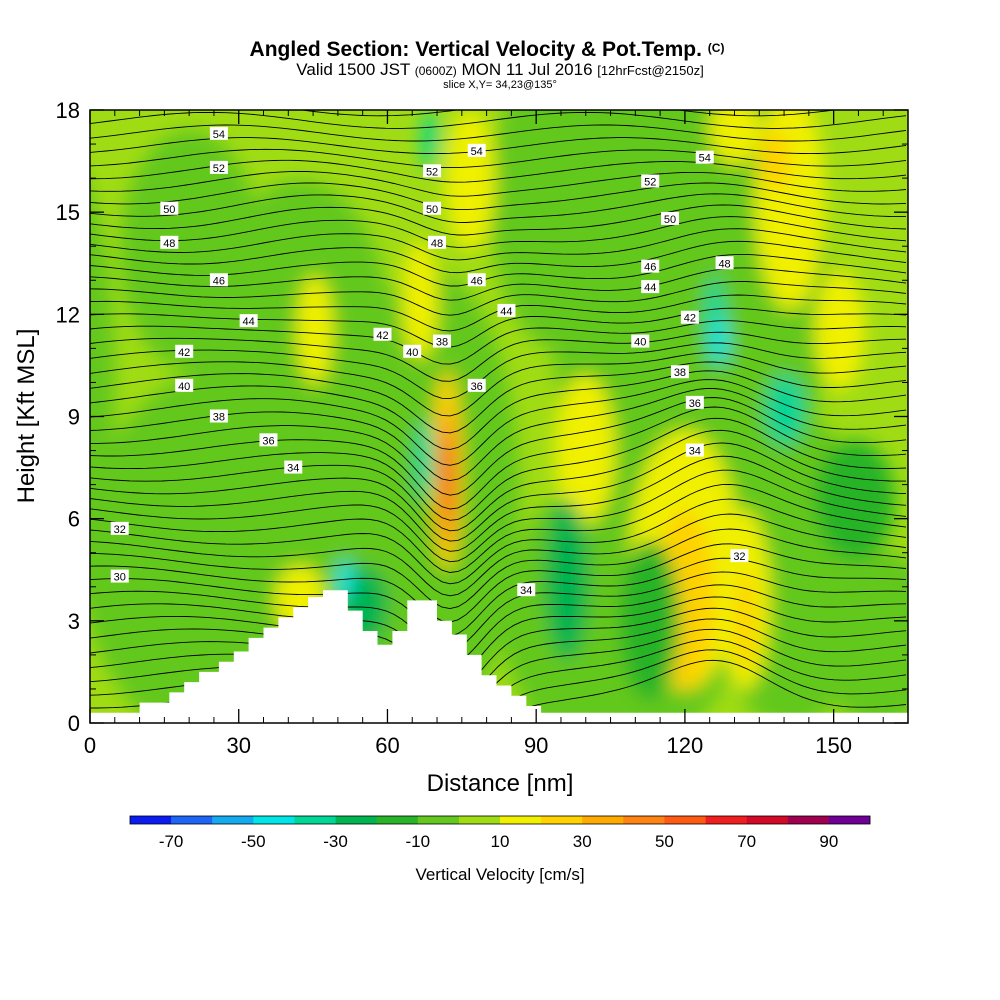  I want to click on terrain, so click(499, 656).